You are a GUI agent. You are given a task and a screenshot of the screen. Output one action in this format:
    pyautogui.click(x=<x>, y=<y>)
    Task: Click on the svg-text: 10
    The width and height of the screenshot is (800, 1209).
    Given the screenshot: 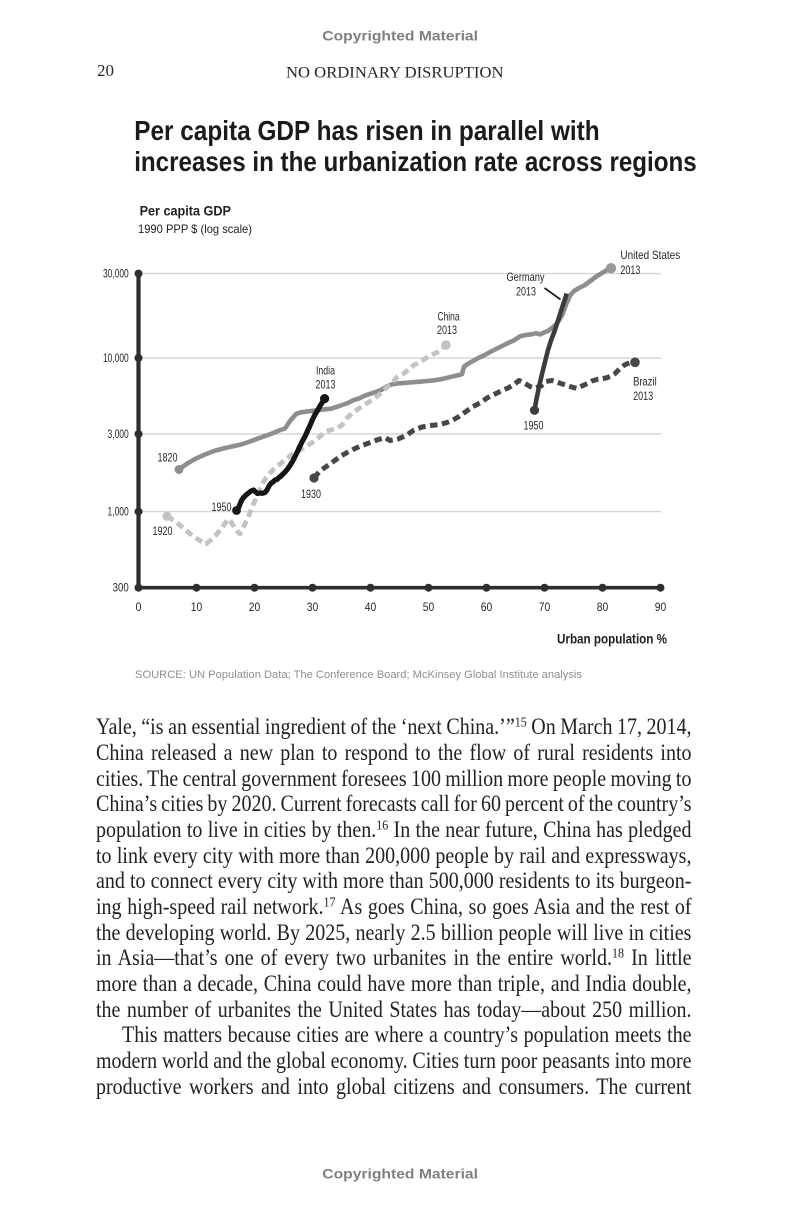 What is the action you would take?
    pyautogui.click(x=197, y=607)
    